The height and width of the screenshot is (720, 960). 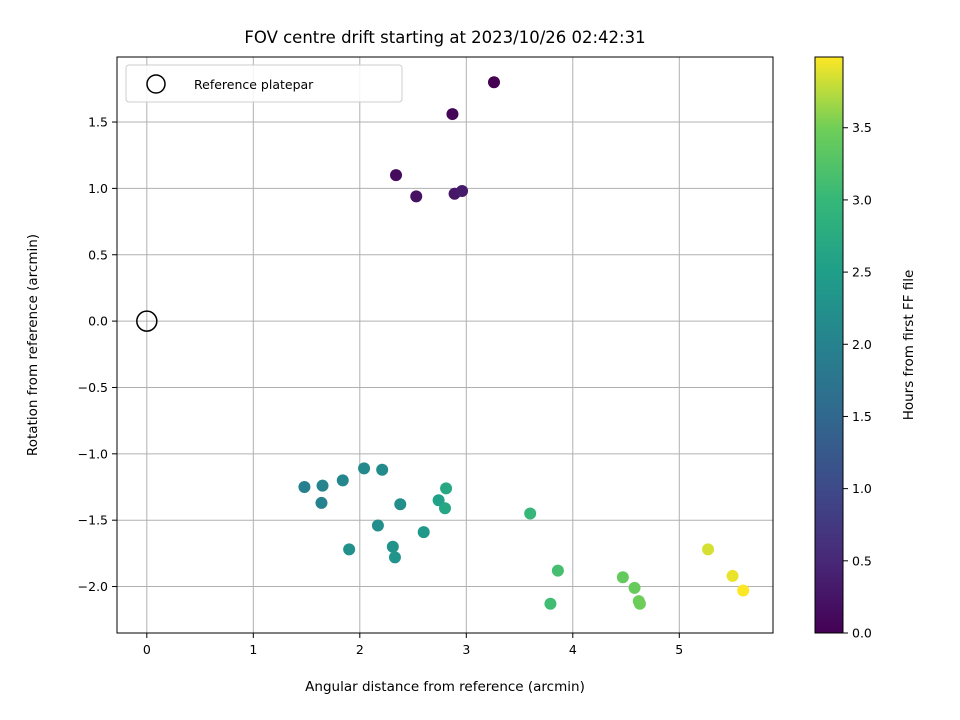 What do you see at coordinates (93, 387) in the screenshot?
I see `y-tick-label: −0.5` at bounding box center [93, 387].